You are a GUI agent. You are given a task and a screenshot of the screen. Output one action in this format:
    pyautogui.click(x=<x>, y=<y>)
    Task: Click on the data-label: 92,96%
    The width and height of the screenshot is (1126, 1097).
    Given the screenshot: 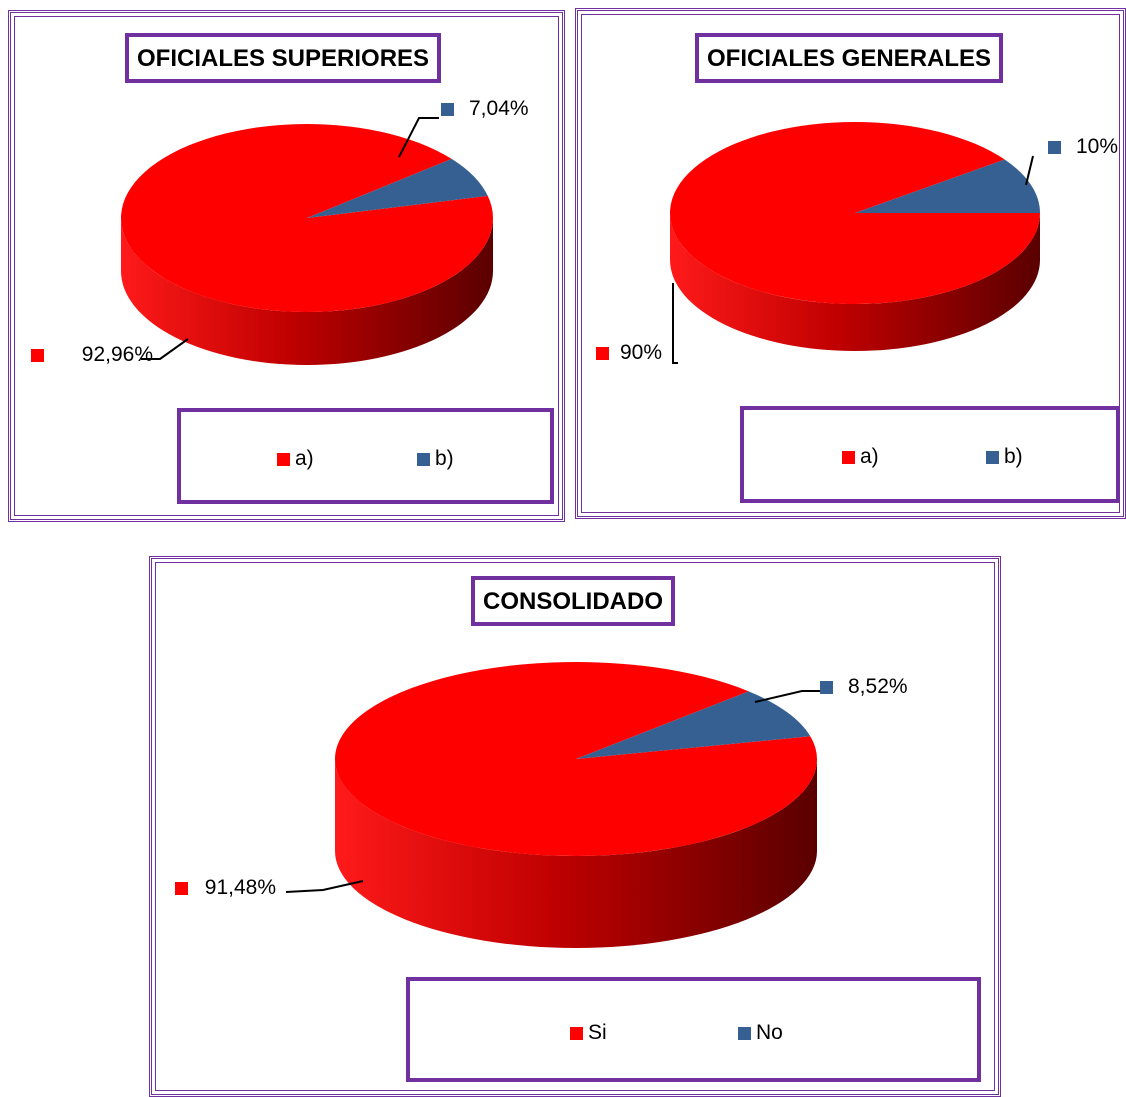 What is the action you would take?
    pyautogui.click(x=117, y=354)
    